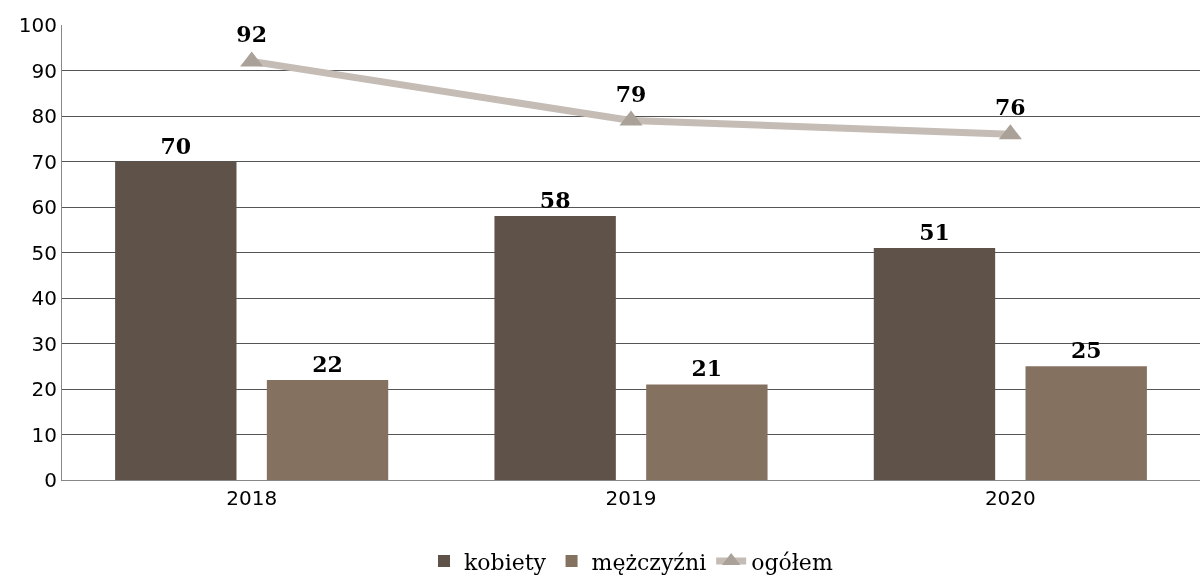  Describe the element at coordinates (555, 200) in the screenshot. I see `data-label: 58` at that location.